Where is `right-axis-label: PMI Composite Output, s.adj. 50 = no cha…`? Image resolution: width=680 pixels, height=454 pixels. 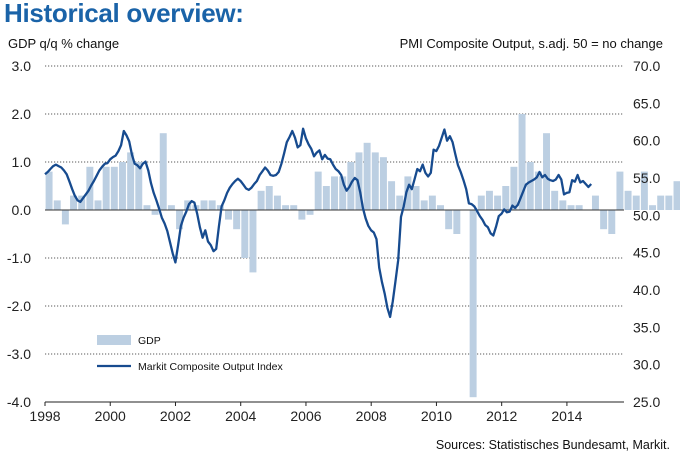 right-axis-label: PMI Composite Output, s.adj. 50 = no cha… is located at coordinates (531, 43).